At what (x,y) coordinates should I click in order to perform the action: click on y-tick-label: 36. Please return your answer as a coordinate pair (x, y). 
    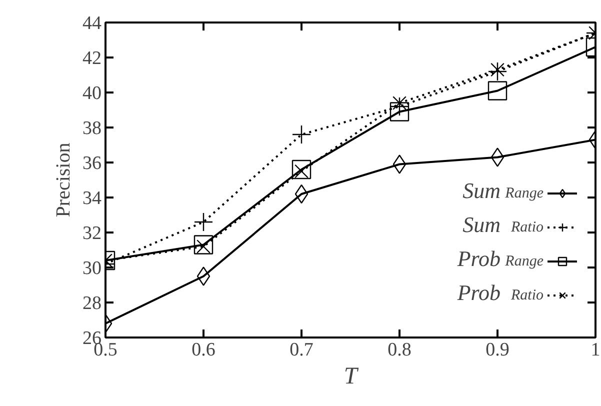
    Looking at the image, I should click on (92, 163).